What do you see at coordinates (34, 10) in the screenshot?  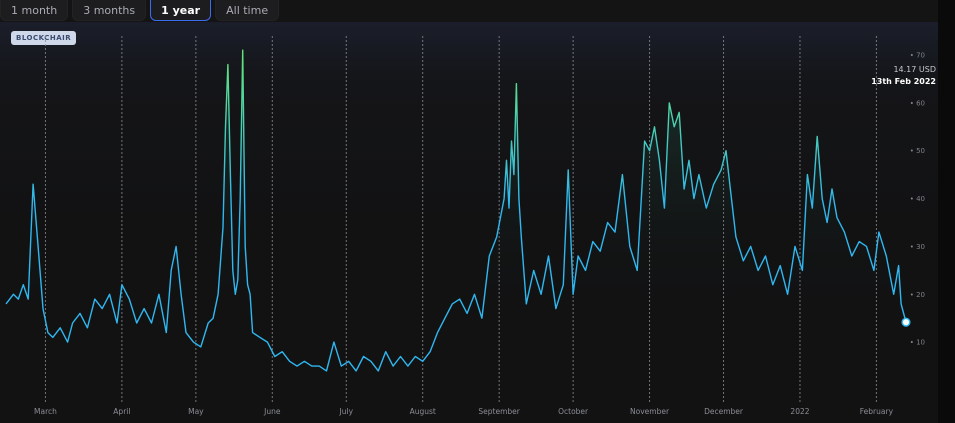 I see `tab-1-month: 1 month` at bounding box center [34, 10].